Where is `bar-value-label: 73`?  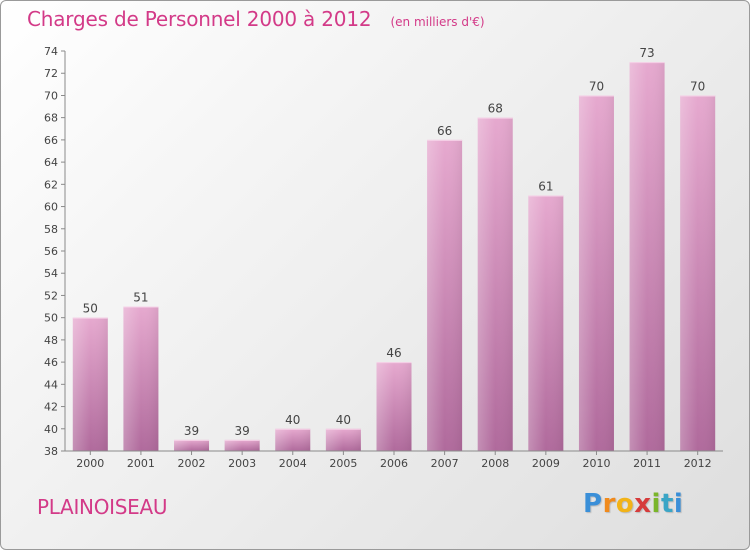
bar-value-label: 73 is located at coordinates (646, 53).